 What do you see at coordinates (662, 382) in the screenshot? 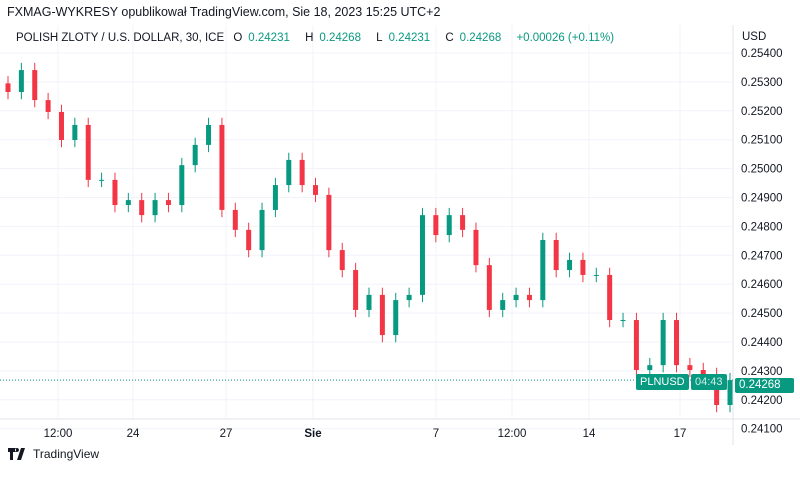
I see `symbol-price-tag: PLNUSD` at bounding box center [662, 382].